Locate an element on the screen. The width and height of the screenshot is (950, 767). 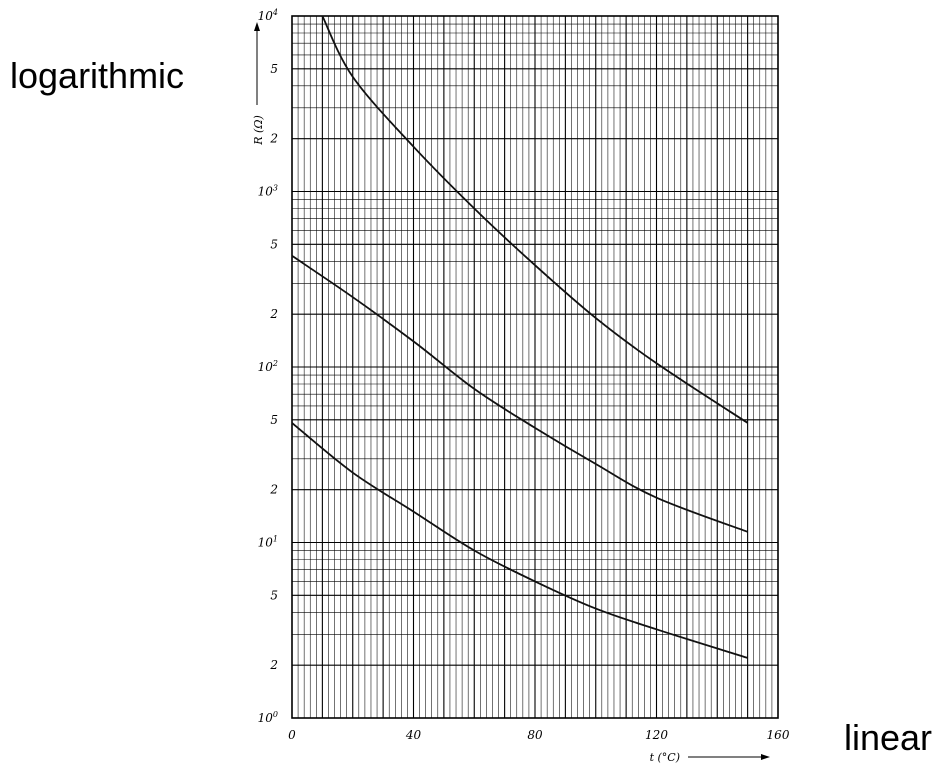
x-scale-annotation: linear is located at coordinates (888, 737).